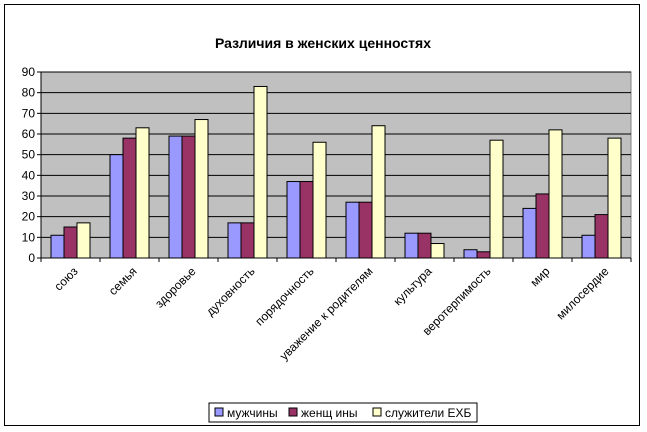 The width and height of the screenshot is (647, 432). What do you see at coordinates (29, 72) in the screenshot?
I see `y-tick-label: 90` at bounding box center [29, 72].